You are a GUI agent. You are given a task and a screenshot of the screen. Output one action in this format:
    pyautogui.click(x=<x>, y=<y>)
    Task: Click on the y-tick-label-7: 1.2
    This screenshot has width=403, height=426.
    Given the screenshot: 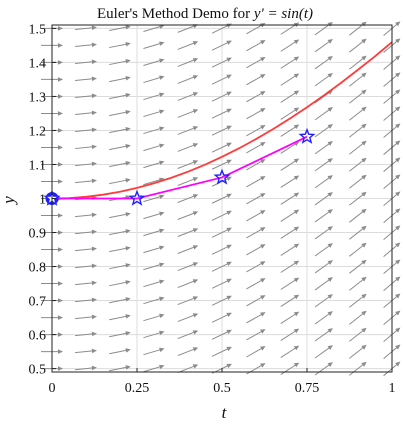 What is the action you would take?
    pyautogui.click(x=38, y=131)
    